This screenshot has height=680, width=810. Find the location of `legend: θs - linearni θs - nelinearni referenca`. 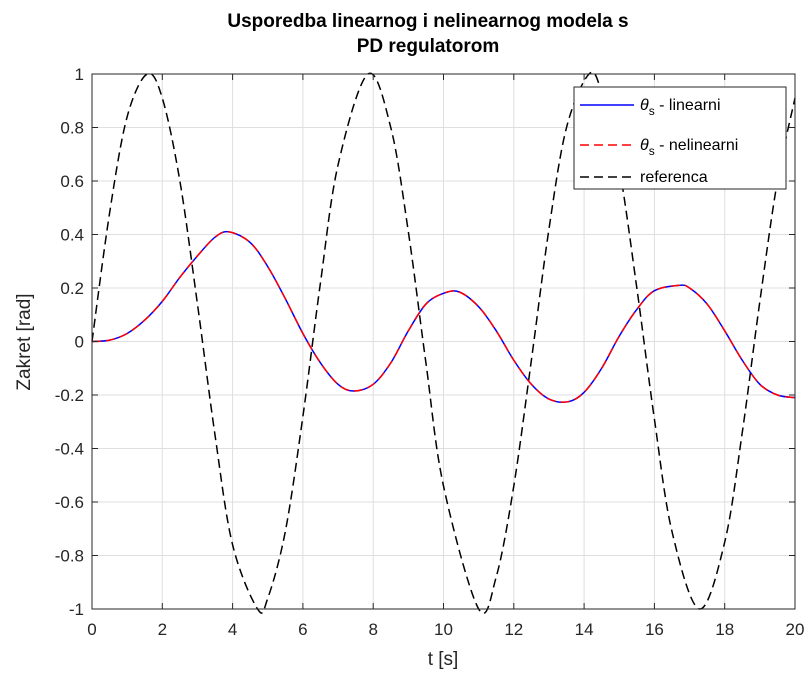

legend: θs - linearni θs - nelinearni referenca is located at coordinates (680, 138).